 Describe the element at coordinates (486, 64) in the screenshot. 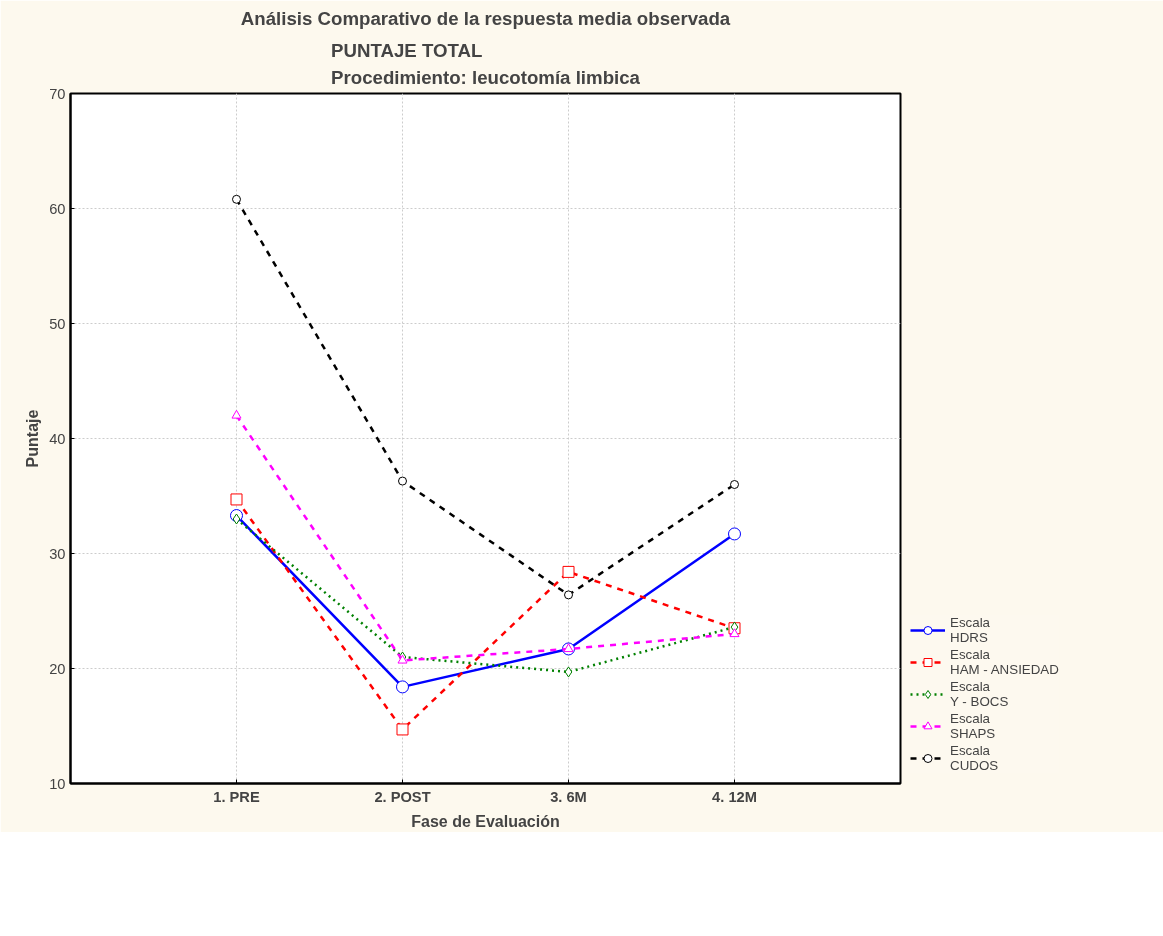

I see `chart-subtitle: PUNTAJE TOTAL Procedimiento: leucotomía limbica` at that location.